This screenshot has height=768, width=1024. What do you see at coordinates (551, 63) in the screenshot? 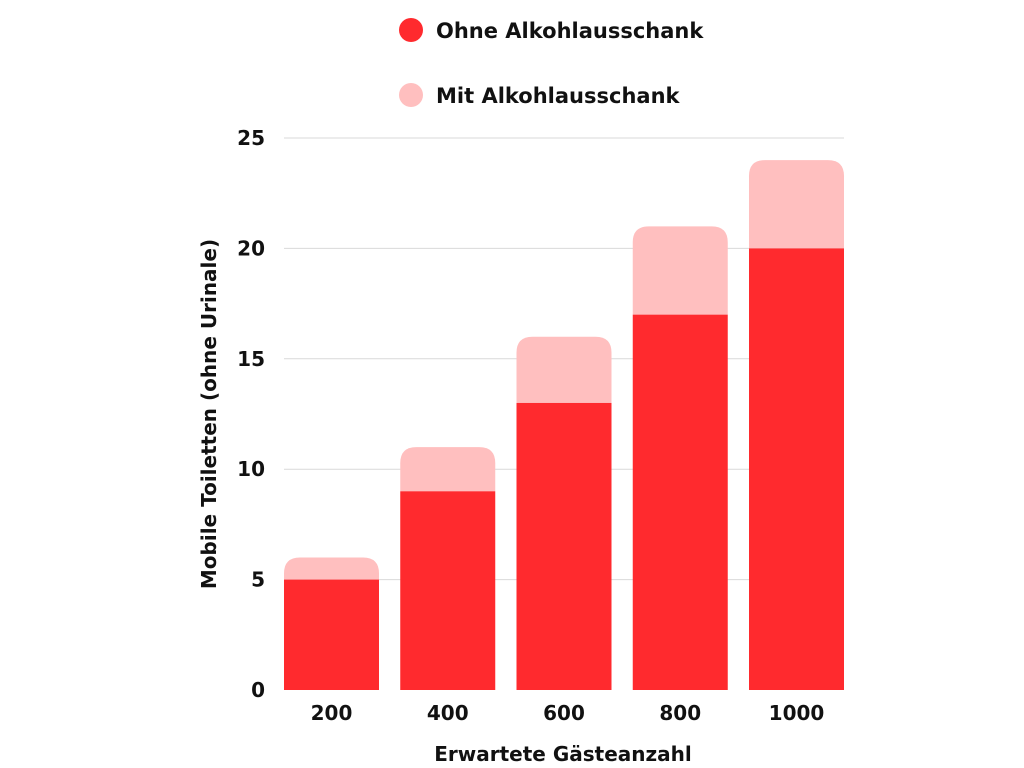
I see `legend: Ohne Alkohlausschank Mit Alkohlausschank` at bounding box center [551, 63].